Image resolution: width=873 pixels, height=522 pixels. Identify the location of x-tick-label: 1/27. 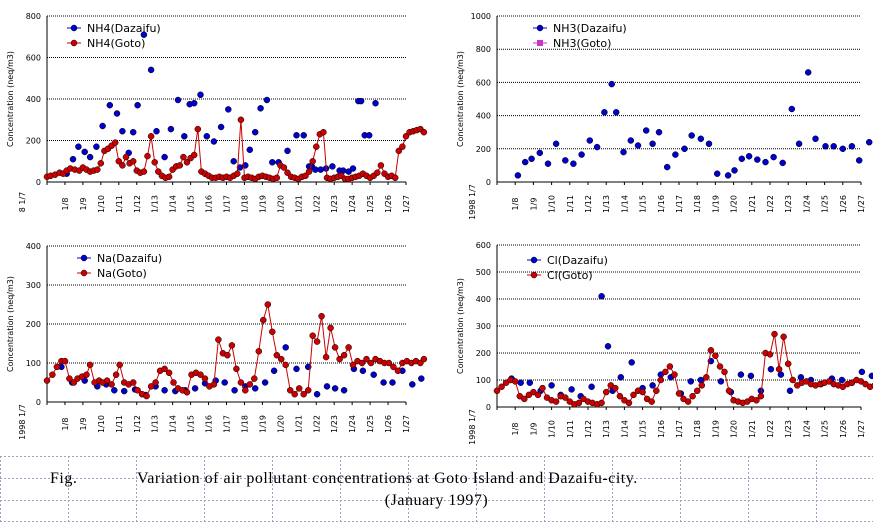
(861, 204).